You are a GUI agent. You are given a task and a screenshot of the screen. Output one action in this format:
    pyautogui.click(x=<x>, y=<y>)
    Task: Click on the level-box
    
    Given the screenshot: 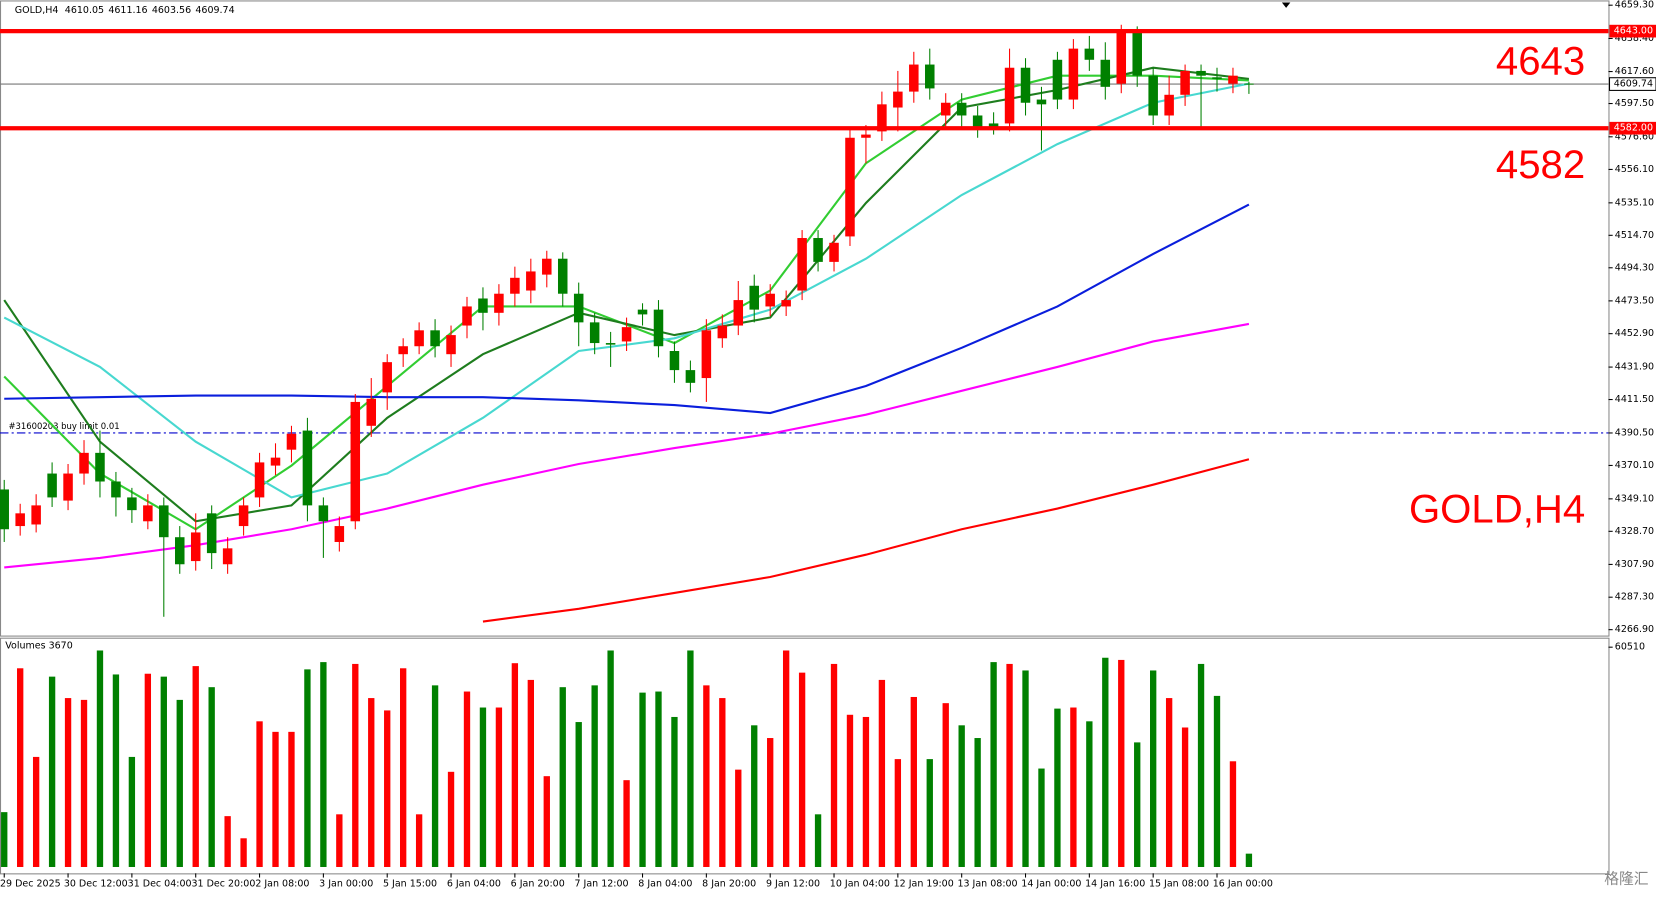 What is the action you would take?
    pyautogui.click(x=1632, y=128)
    